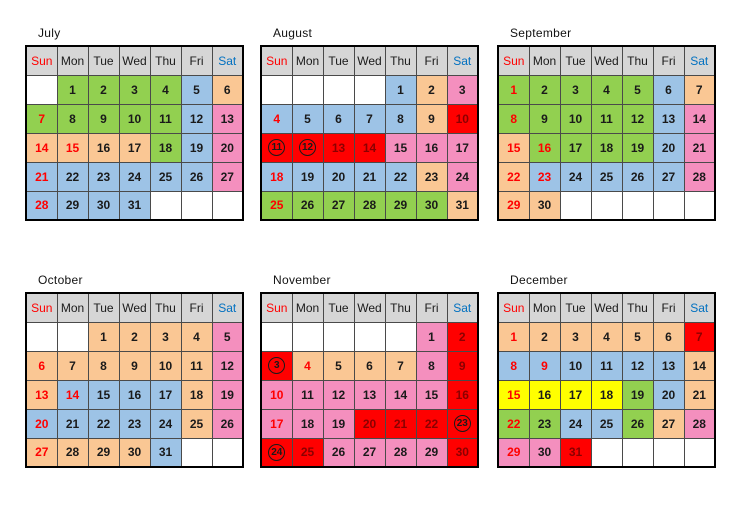 The width and height of the screenshot is (750, 530). I want to click on week-row: 15 16 17 18 19 20 21, so click(606, 147).